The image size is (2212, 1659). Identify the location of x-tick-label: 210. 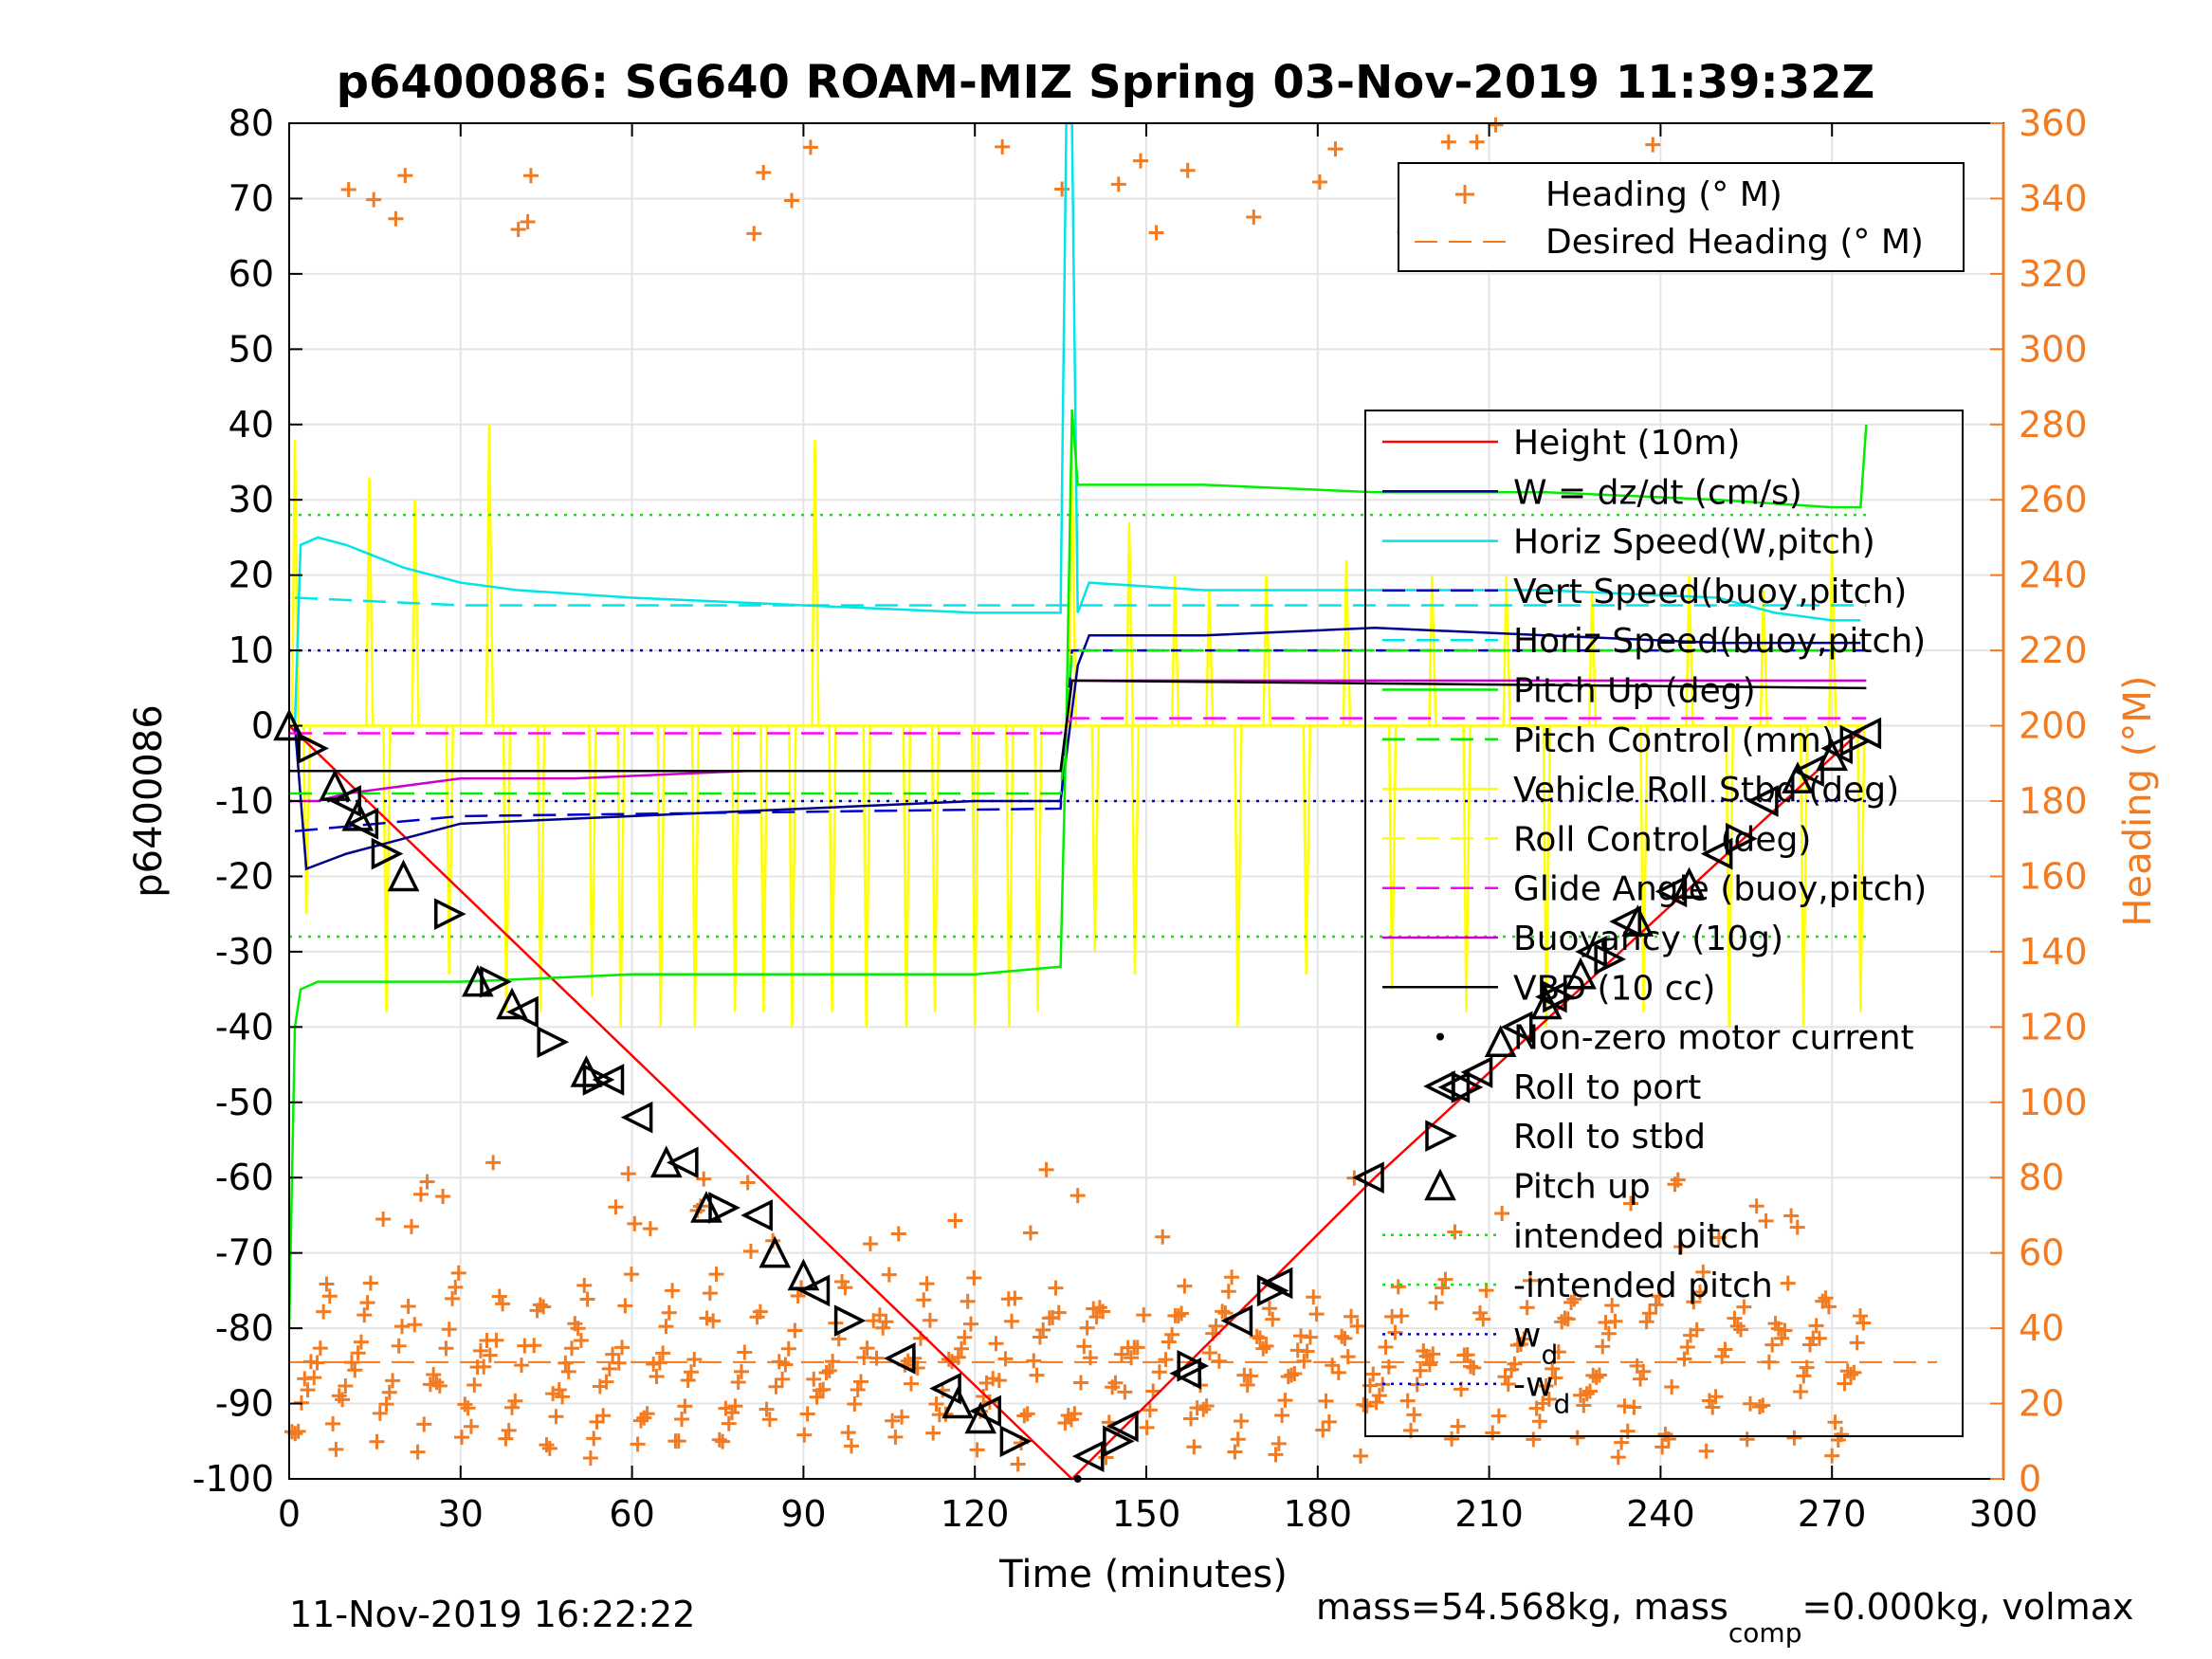
(1489, 1514).